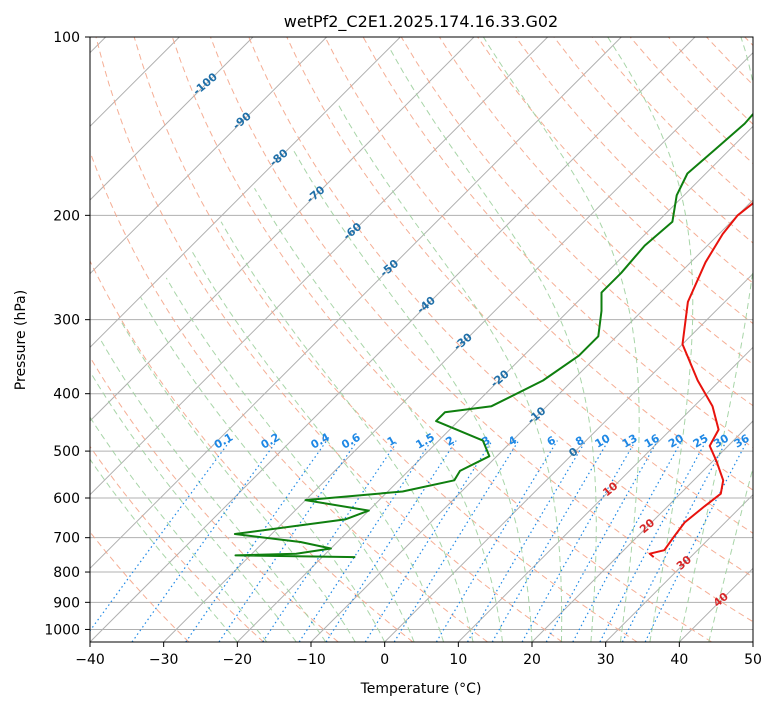 This screenshot has width=775, height=712. What do you see at coordinates (66, 321) in the screenshot?
I see `y-tick-label: 300` at bounding box center [66, 321].